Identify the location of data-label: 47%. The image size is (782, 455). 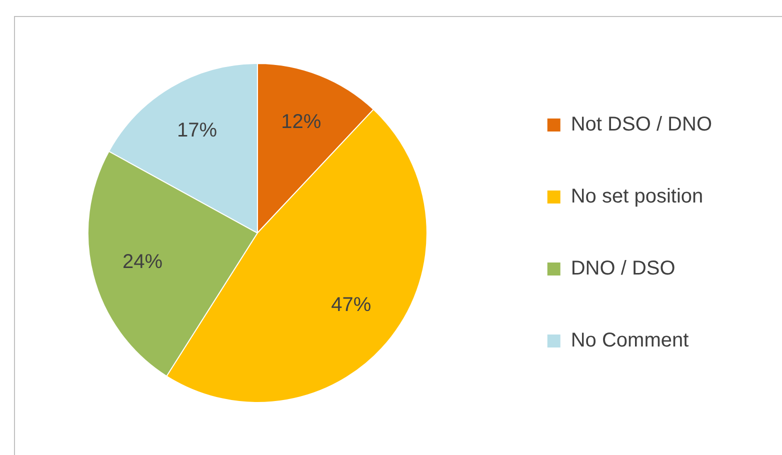
(351, 305).